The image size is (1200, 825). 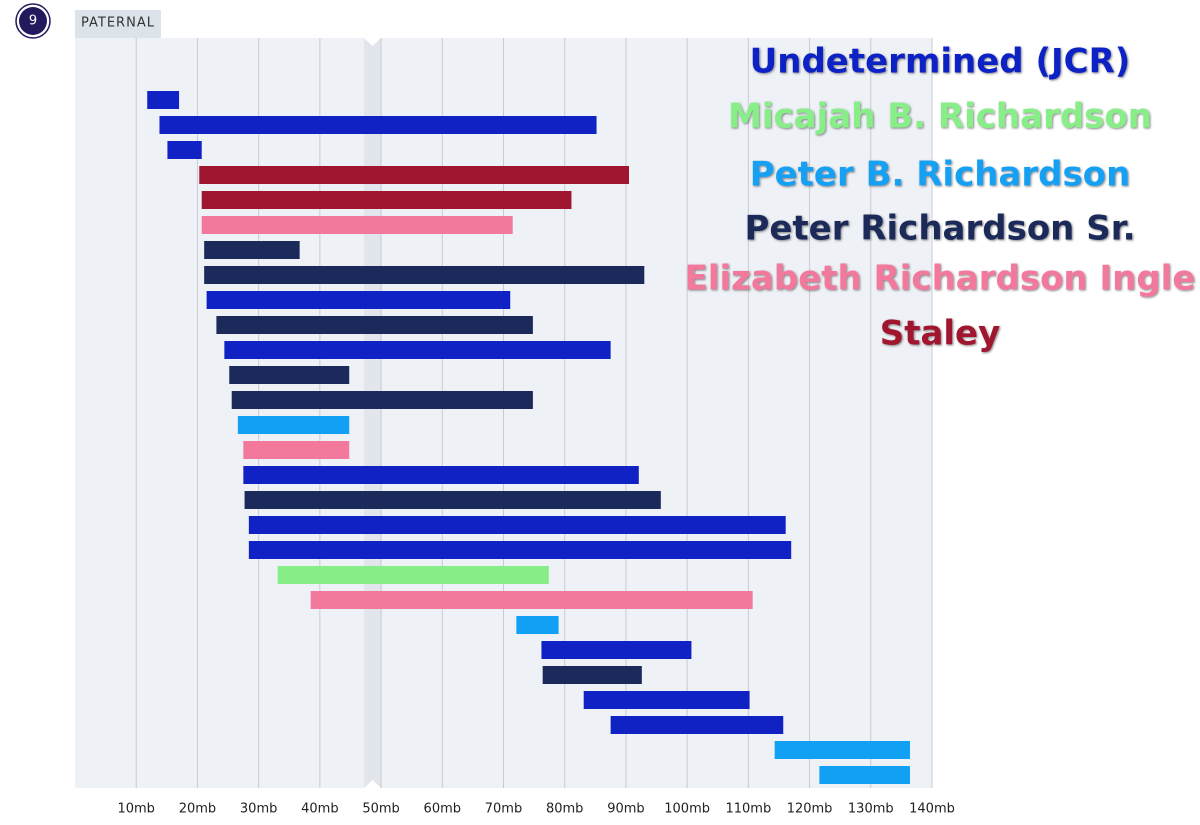 What do you see at coordinates (940, 117) in the screenshot?
I see `legend-entry: Micajah B. Richardson` at bounding box center [940, 117].